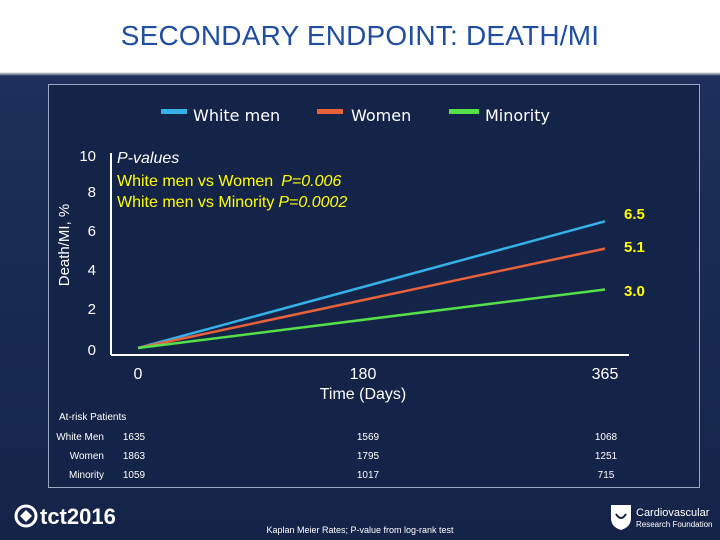 This screenshot has height=540, width=720. Describe the element at coordinates (236, 115) in the screenshot. I see `legend-label-white-men: White men` at that location.